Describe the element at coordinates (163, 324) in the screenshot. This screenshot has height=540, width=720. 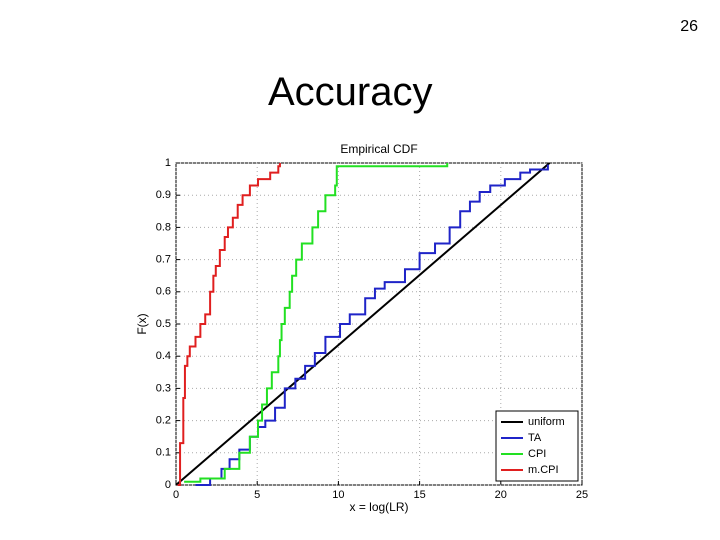
I see `y-tick-label: 0.5` at that location.